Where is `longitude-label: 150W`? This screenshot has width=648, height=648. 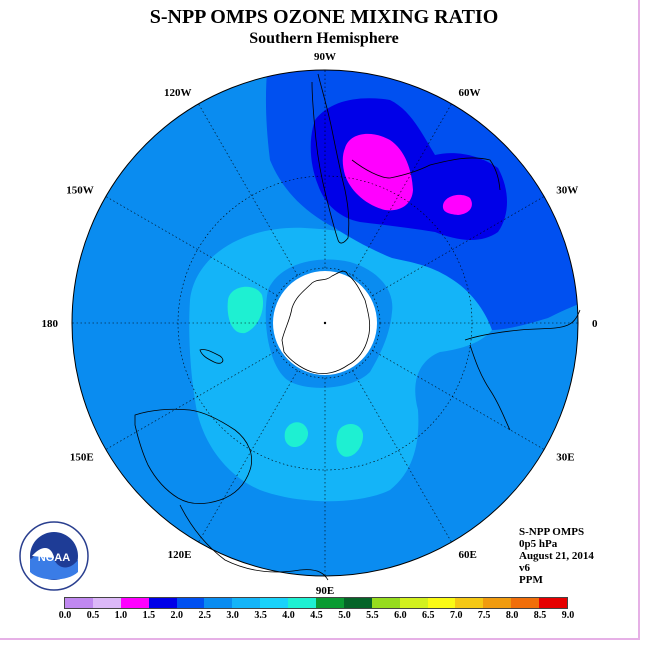 longitude-label: 150W is located at coordinates (80, 191).